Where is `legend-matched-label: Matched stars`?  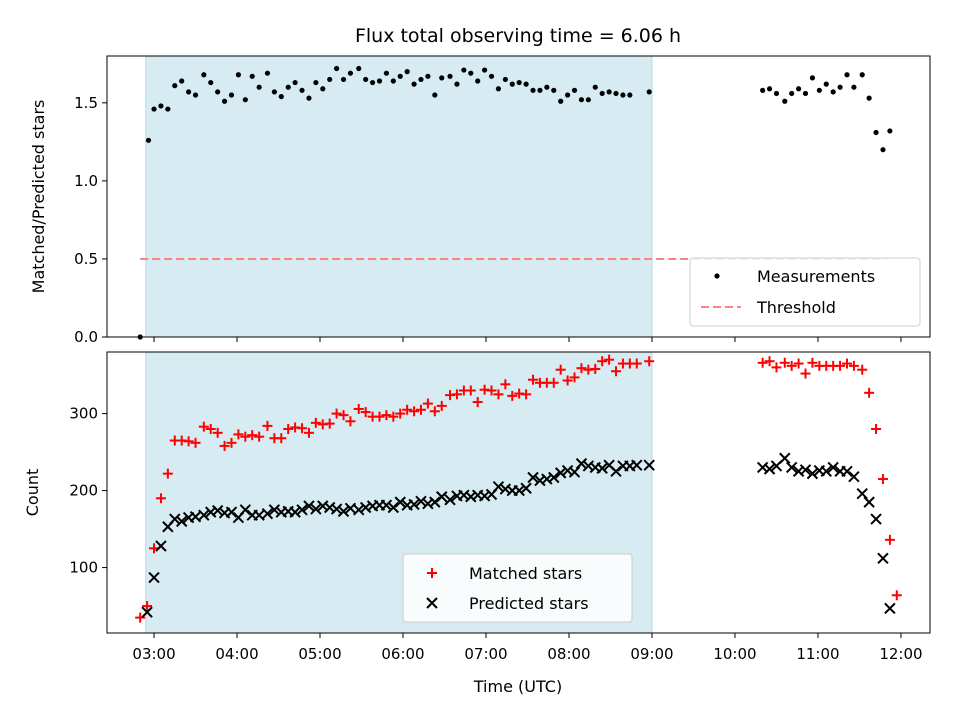 legend-matched-label: Matched stars is located at coordinates (525, 573).